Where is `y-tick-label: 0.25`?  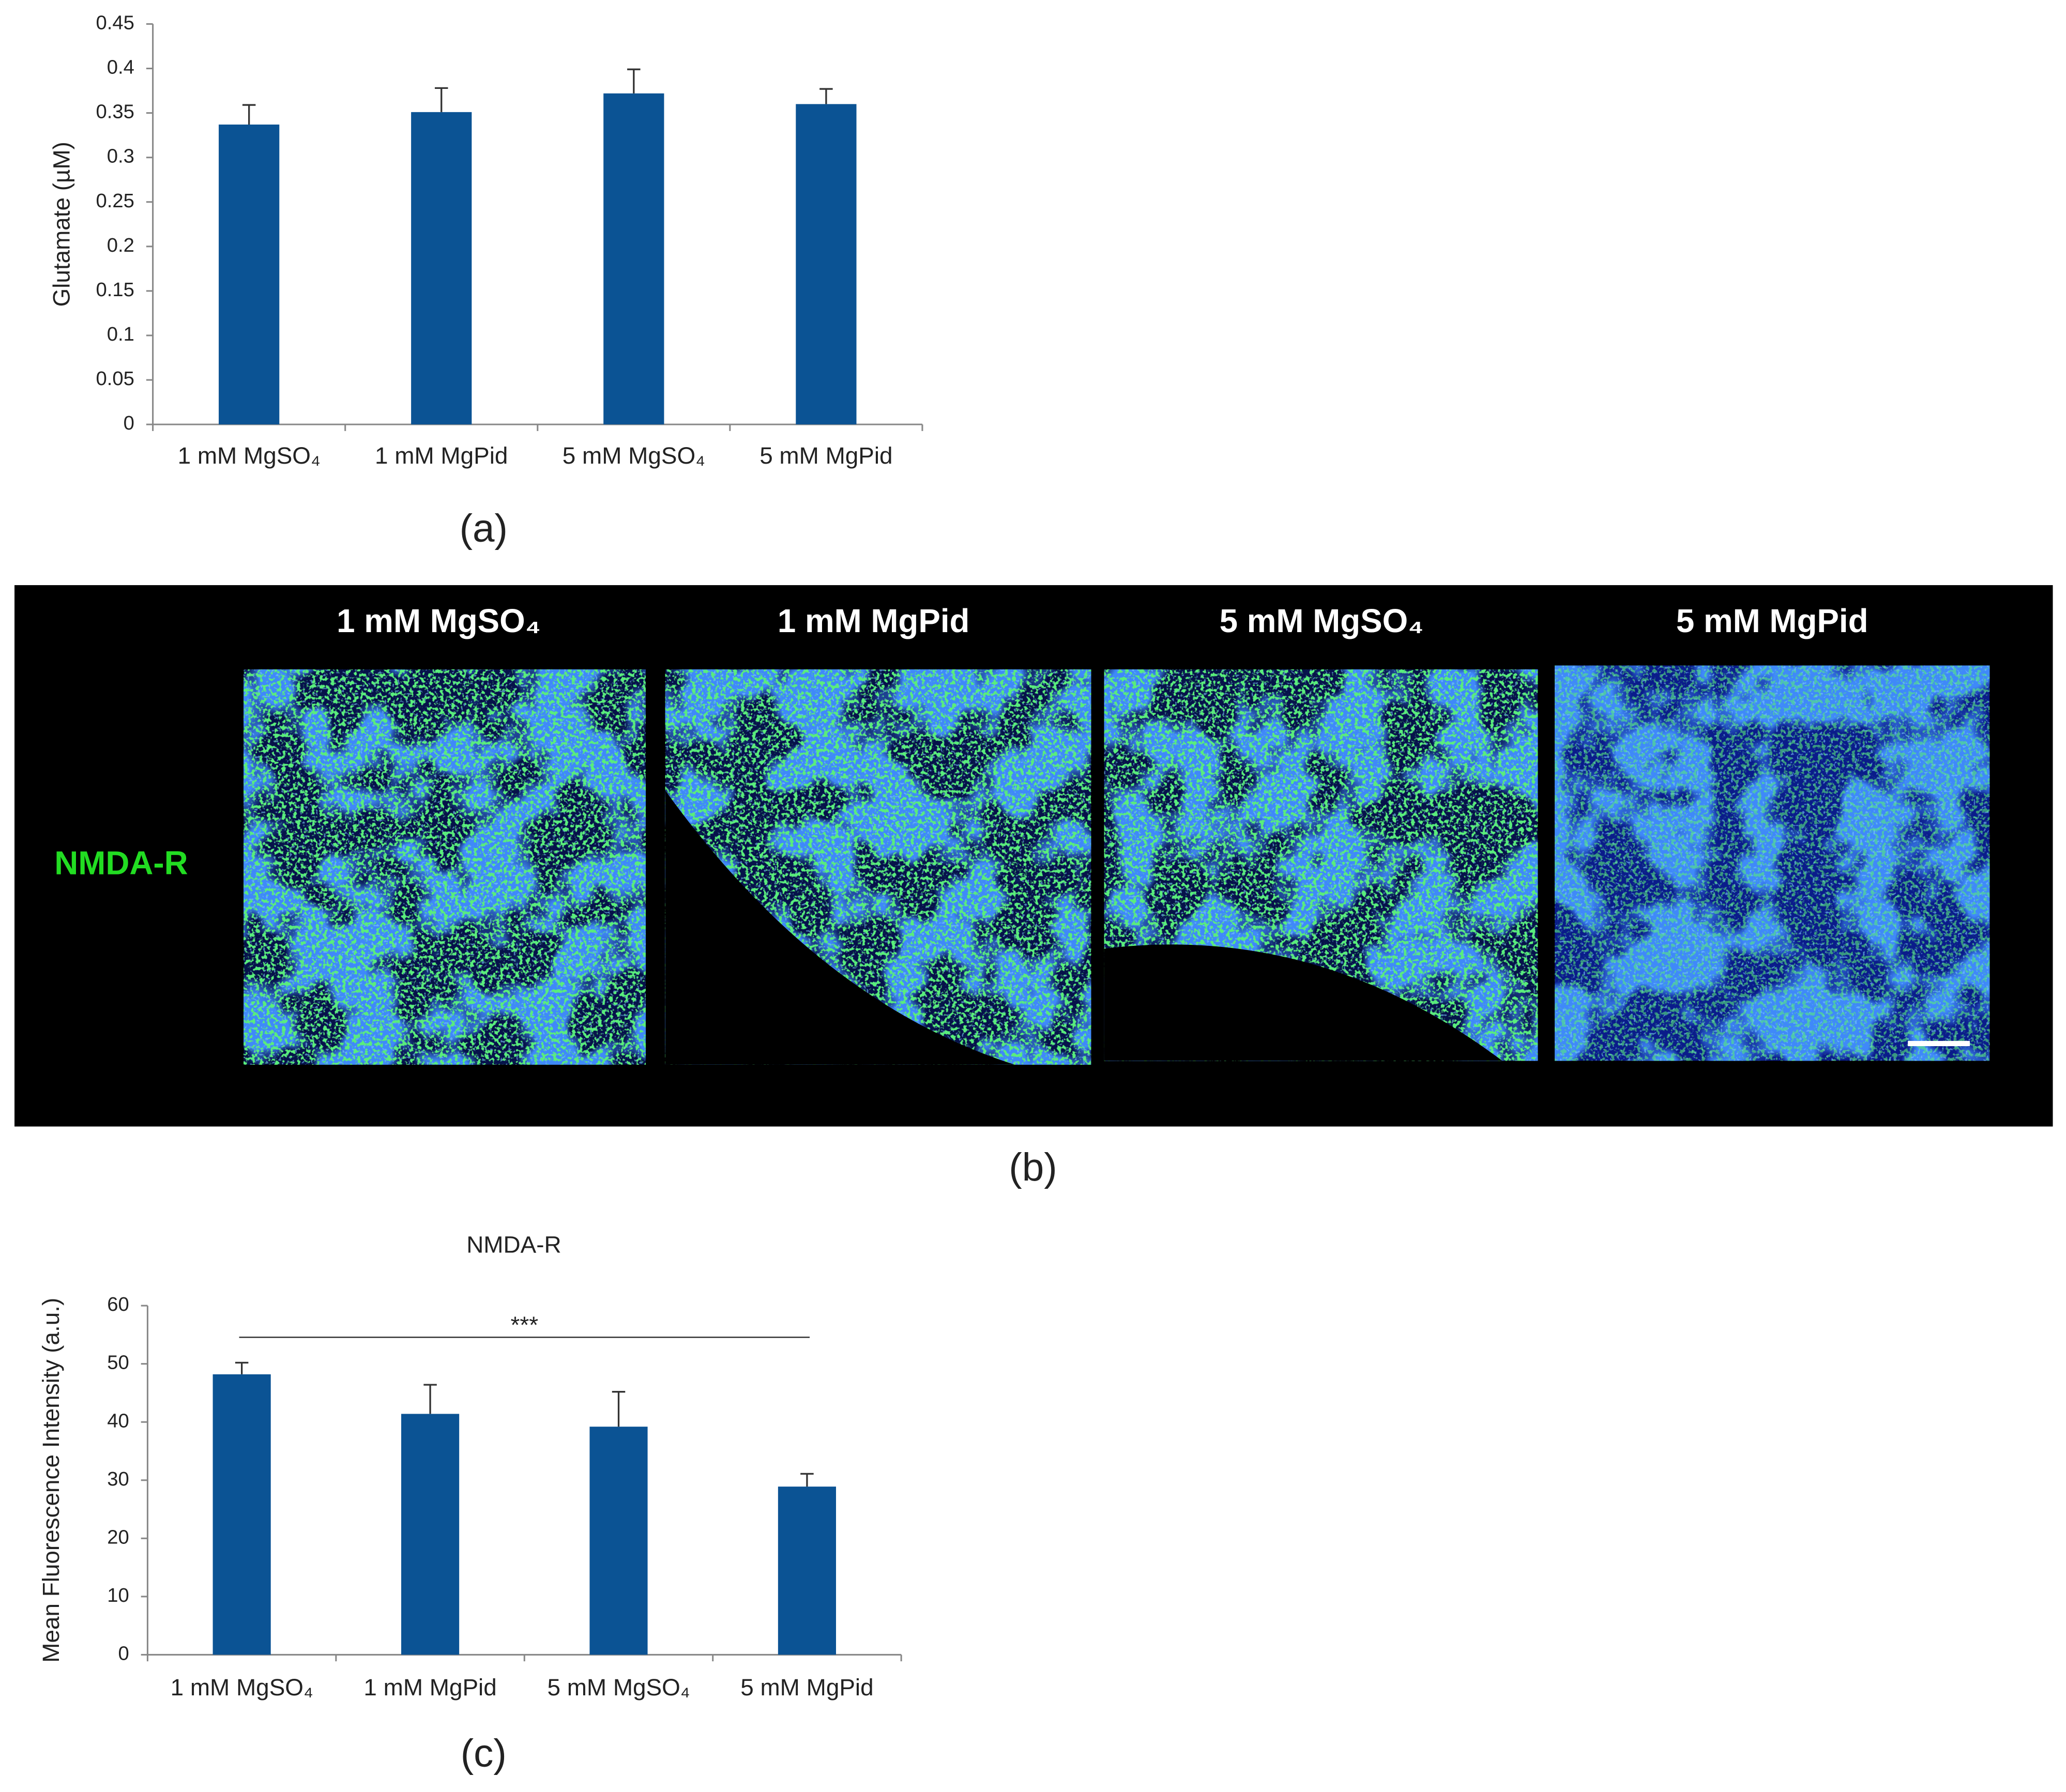
y-tick-label: 0.25 is located at coordinates (115, 201).